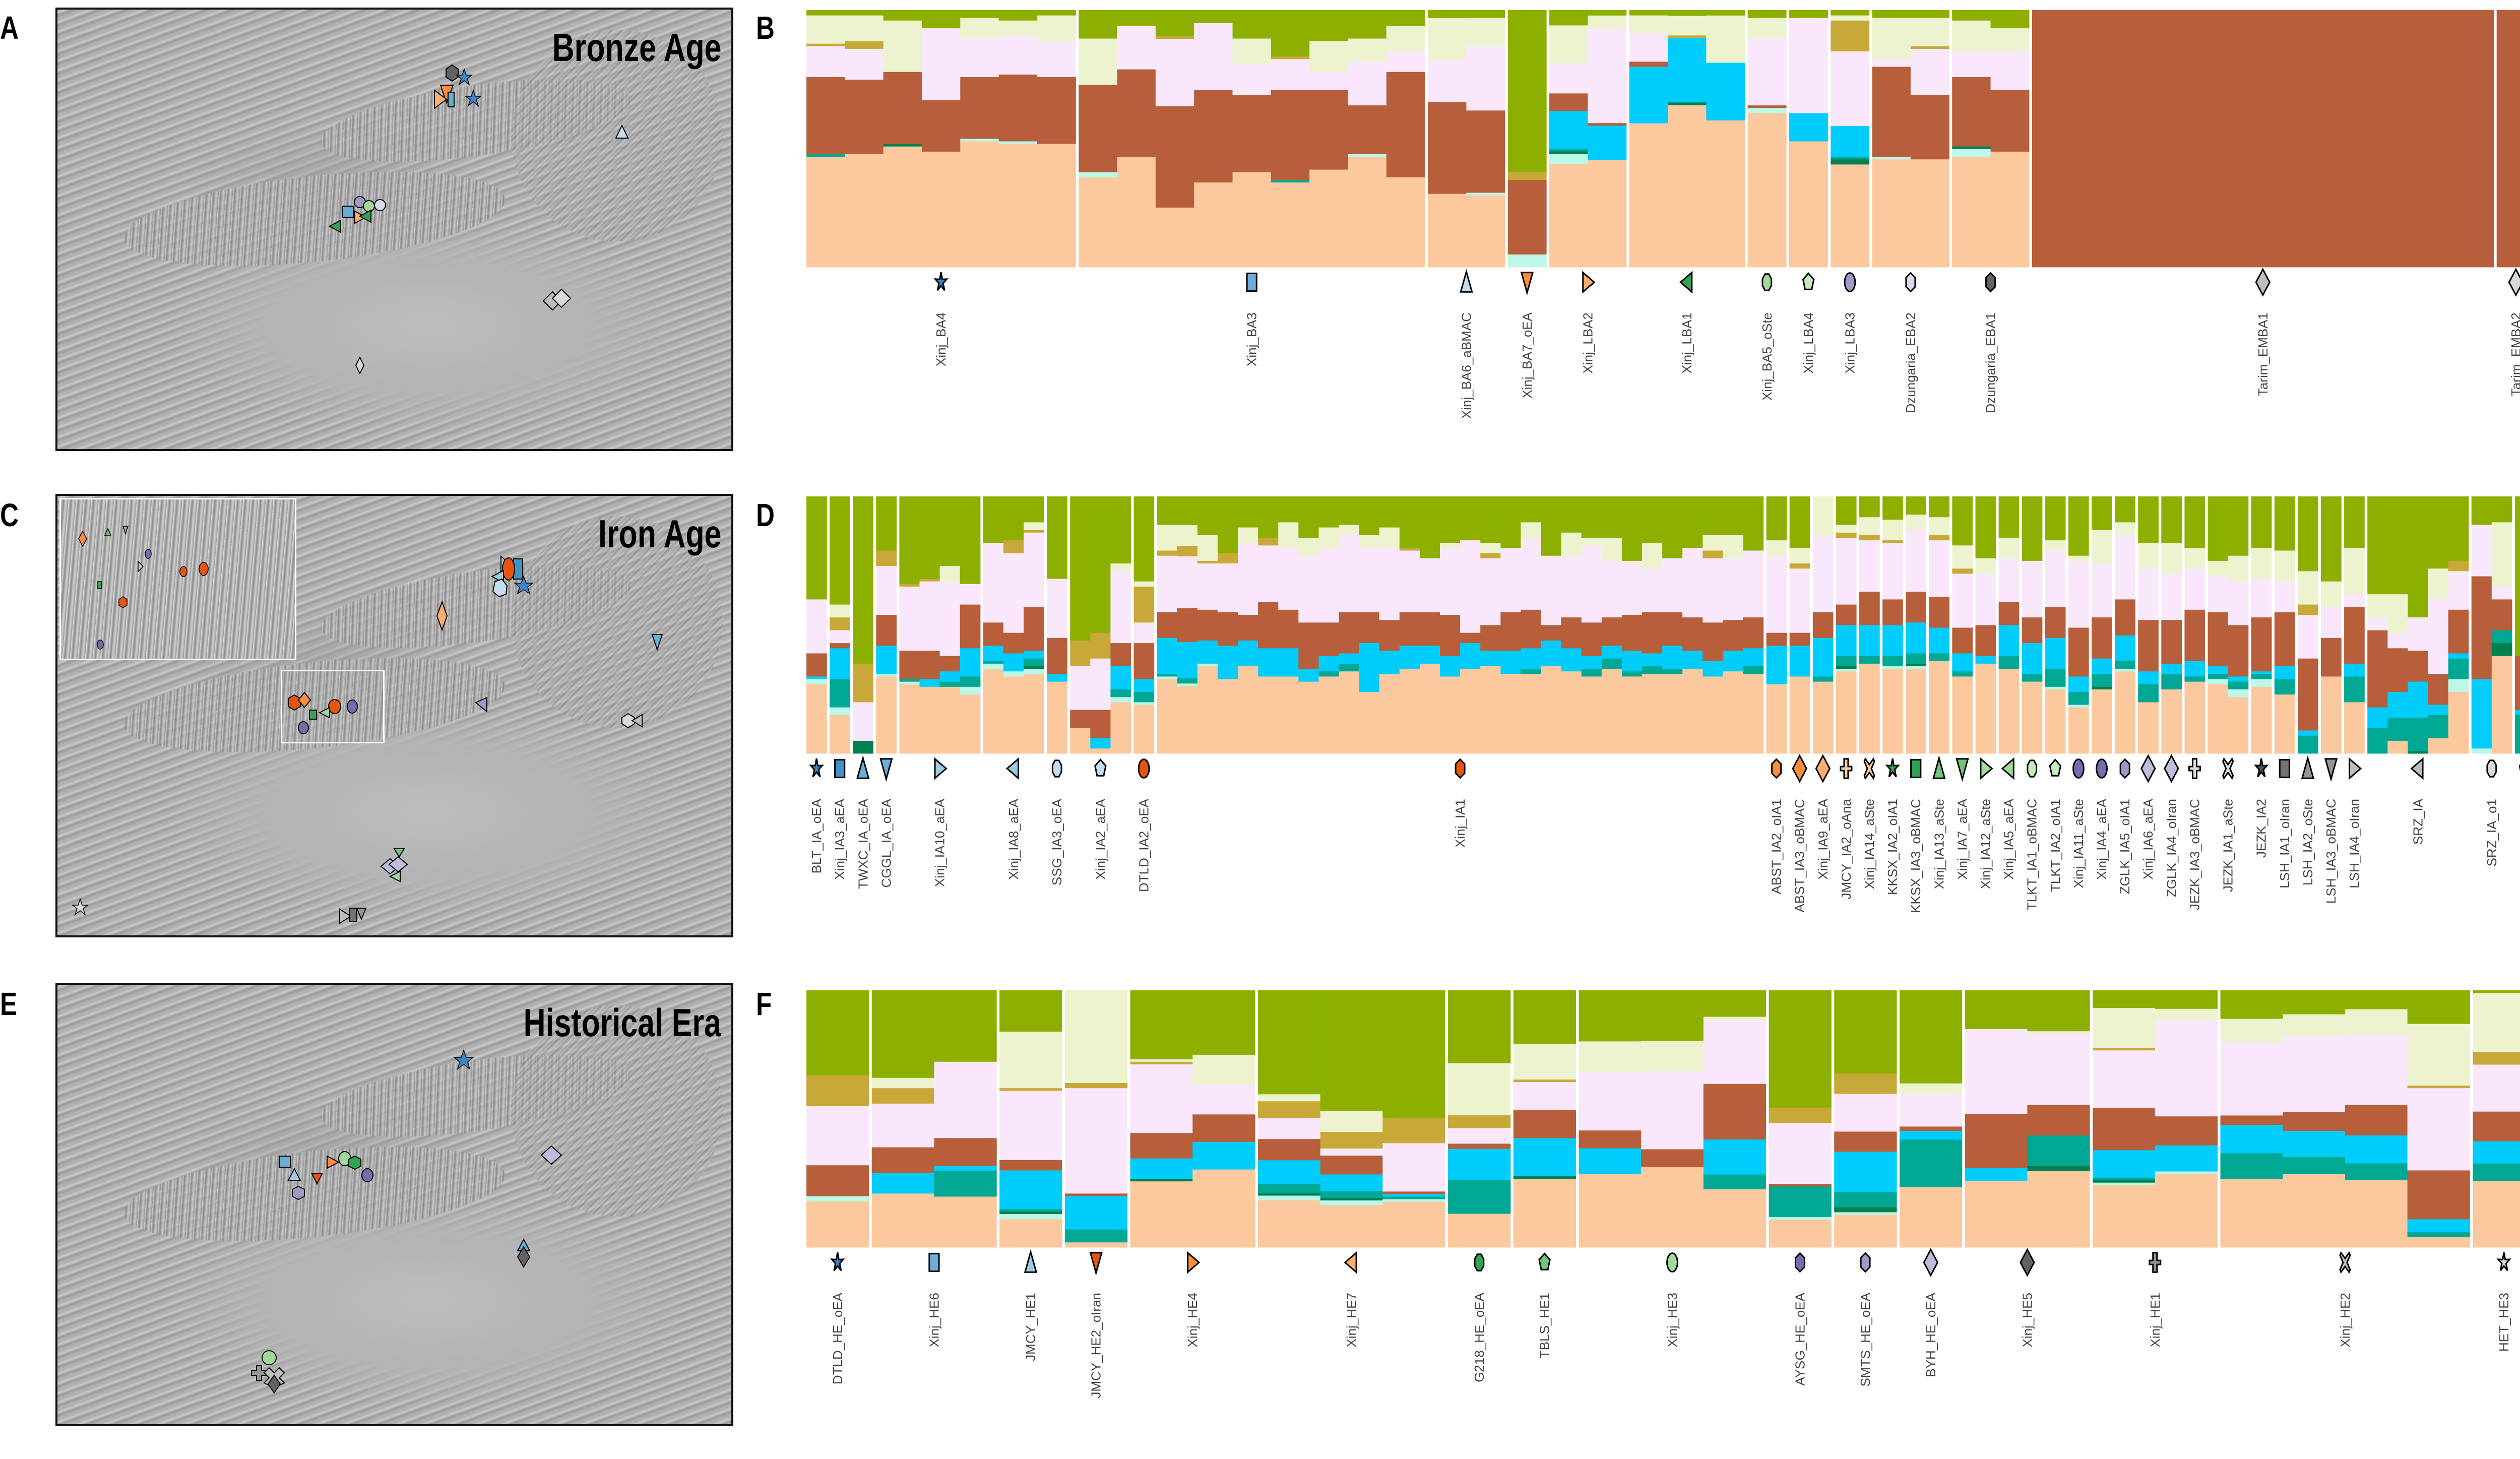  Describe the element at coordinates (1056, 841) in the screenshot. I see `group-label: SSG_IA3_oEA` at that location.